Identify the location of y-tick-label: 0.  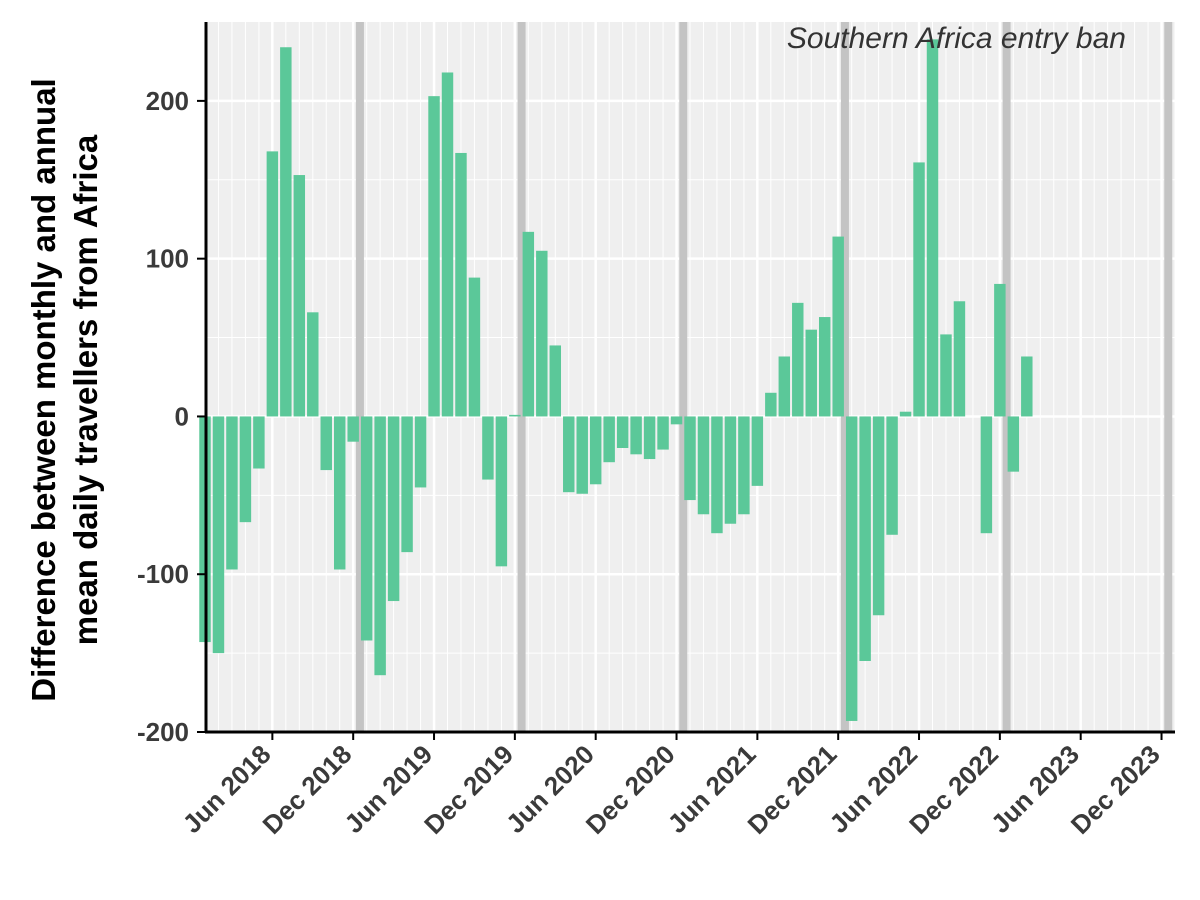
(182, 416).